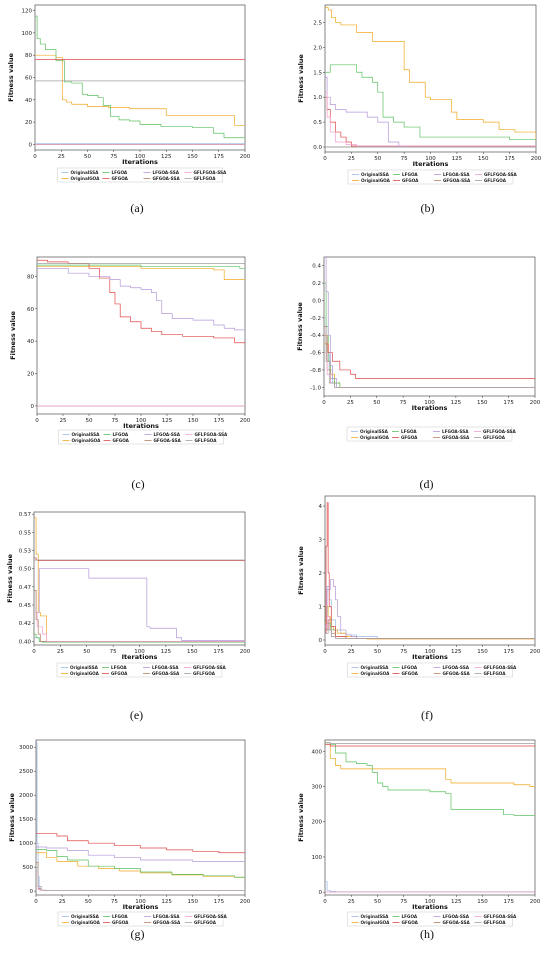 The image size is (550, 954). What do you see at coordinates (315, 388) in the screenshot?
I see `y-tick-label: -1.0` at bounding box center [315, 388].